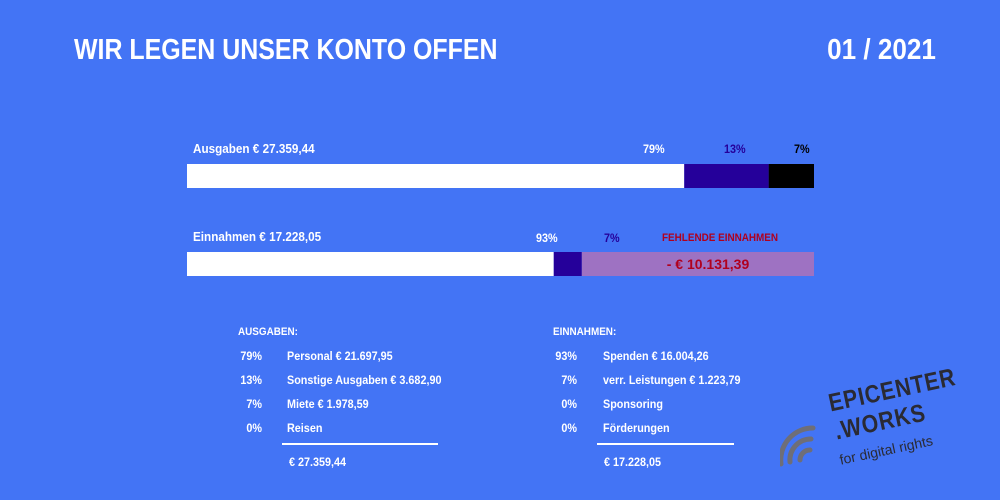 This screenshot has width=1000, height=500. What do you see at coordinates (364, 380) in the screenshot?
I see `ausgaben-row-text: Sonstige Ausgaben € 3.682,90` at bounding box center [364, 380].